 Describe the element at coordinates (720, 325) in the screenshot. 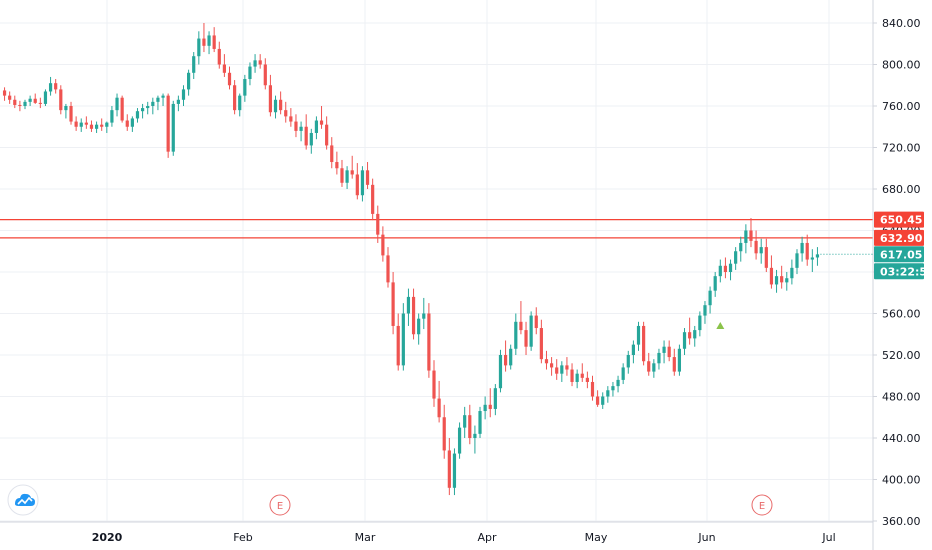

I see `signal-triangle-icon` at that location.